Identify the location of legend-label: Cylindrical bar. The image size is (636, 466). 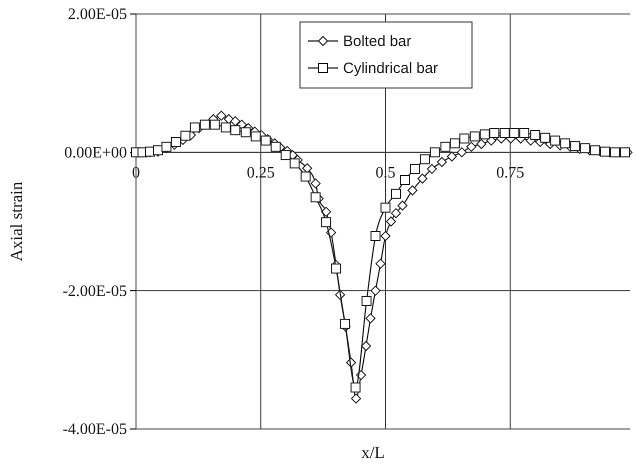
(390, 68).